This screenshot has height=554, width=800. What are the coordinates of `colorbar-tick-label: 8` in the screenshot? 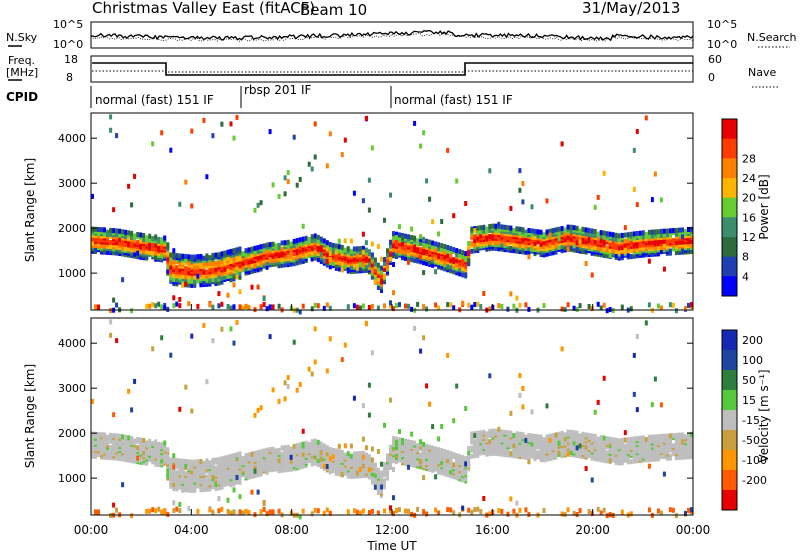 It's located at (745, 257).